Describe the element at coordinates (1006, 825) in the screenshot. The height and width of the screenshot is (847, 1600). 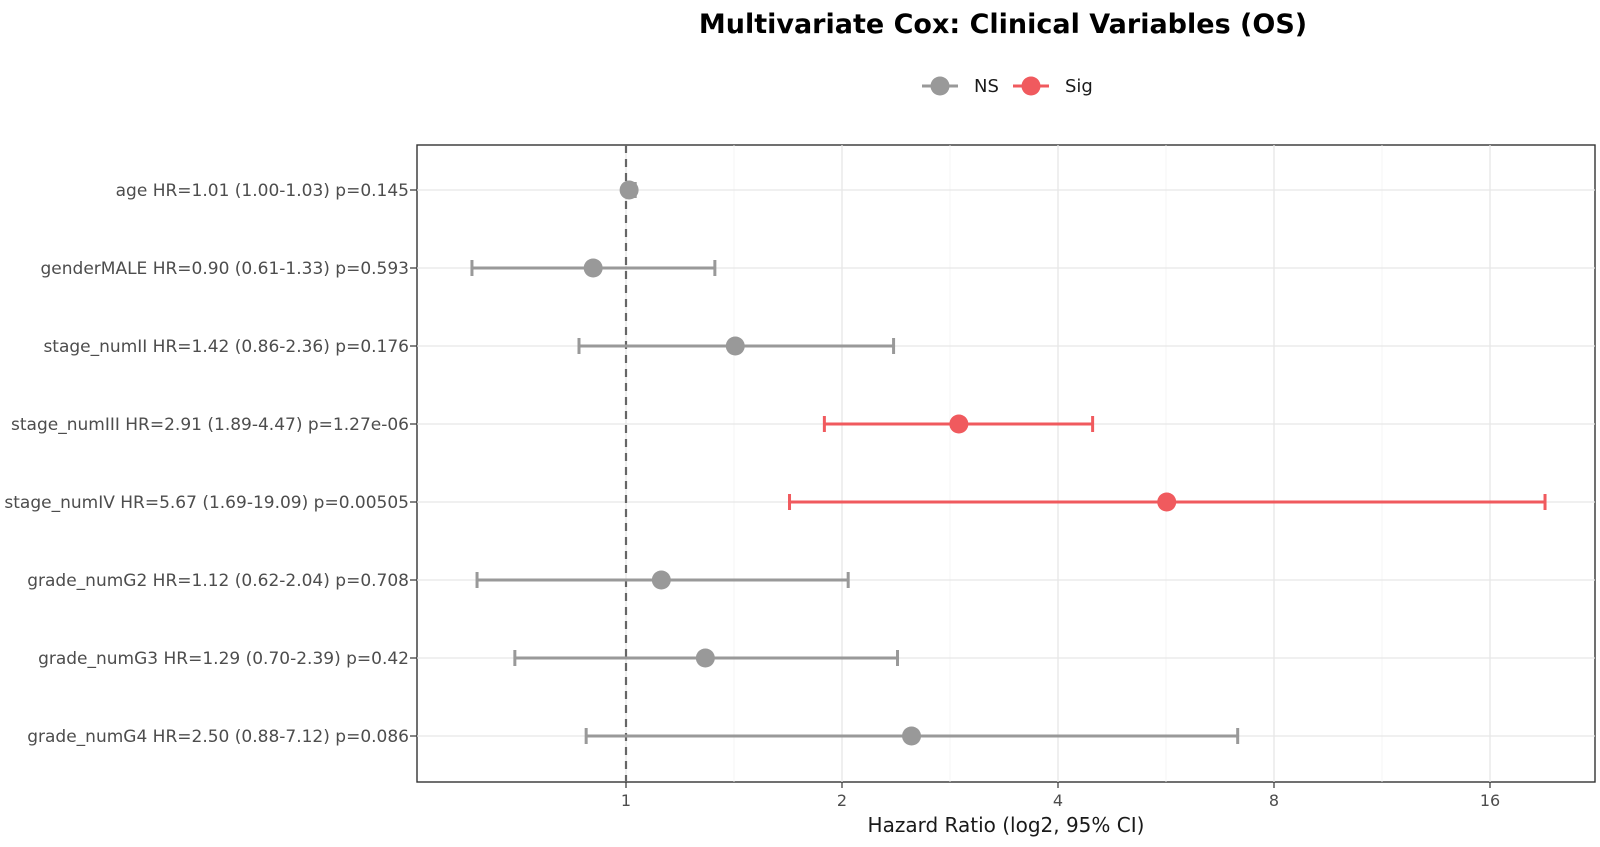
I see `x-axis-title: Hazard Ratio (log2, 95% CI)` at that location.